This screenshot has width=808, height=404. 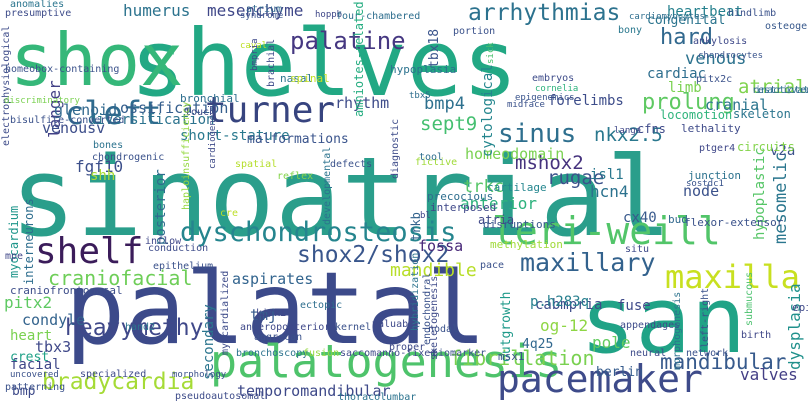 What do you see at coordinates (261, 16) in the screenshot?
I see `cloud-word: syndrome` at bounding box center [261, 16].